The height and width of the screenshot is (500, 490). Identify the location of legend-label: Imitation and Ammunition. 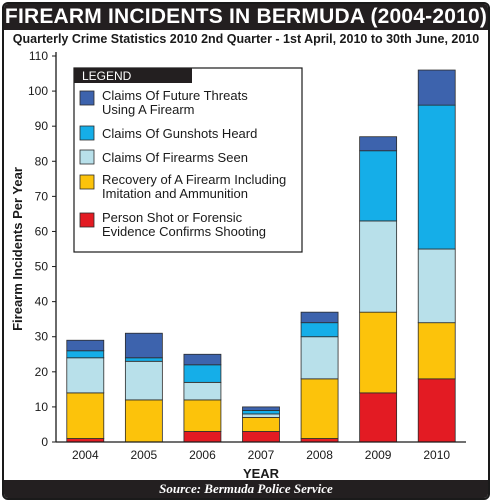
(175, 193).